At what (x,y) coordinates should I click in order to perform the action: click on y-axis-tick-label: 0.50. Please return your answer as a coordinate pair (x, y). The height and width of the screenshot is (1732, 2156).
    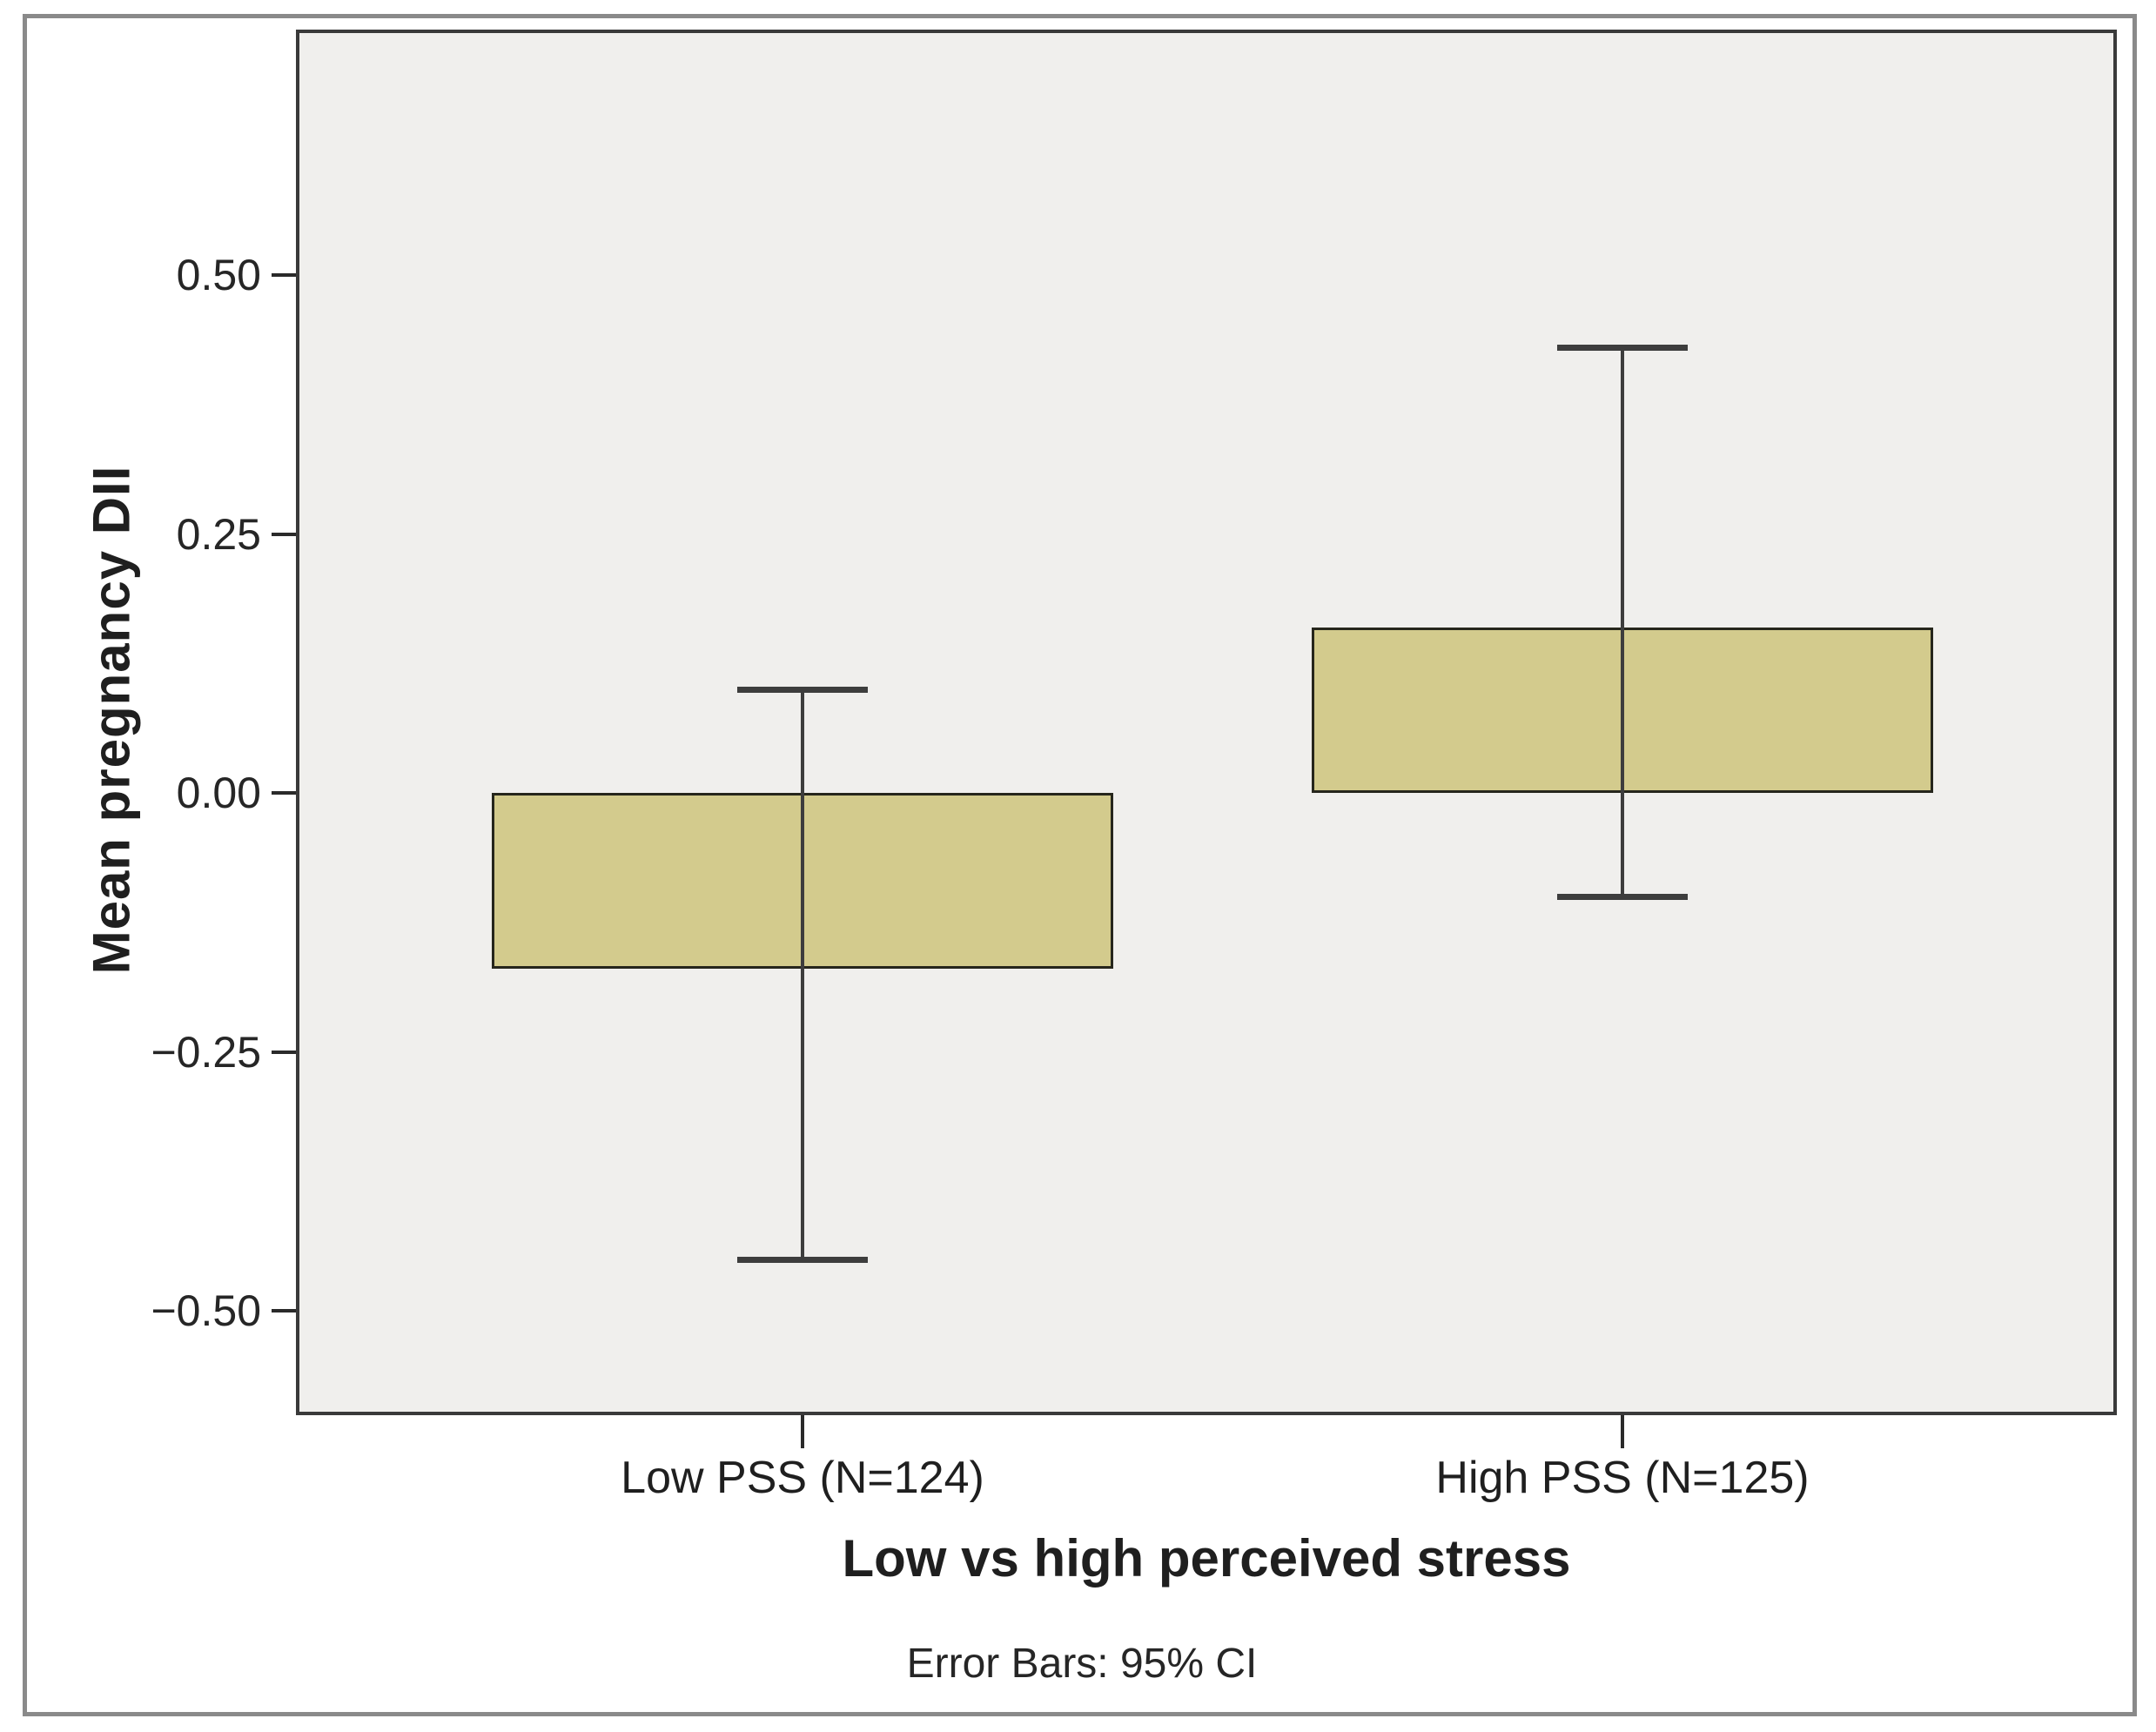
    Looking at the image, I should click on (218, 275).